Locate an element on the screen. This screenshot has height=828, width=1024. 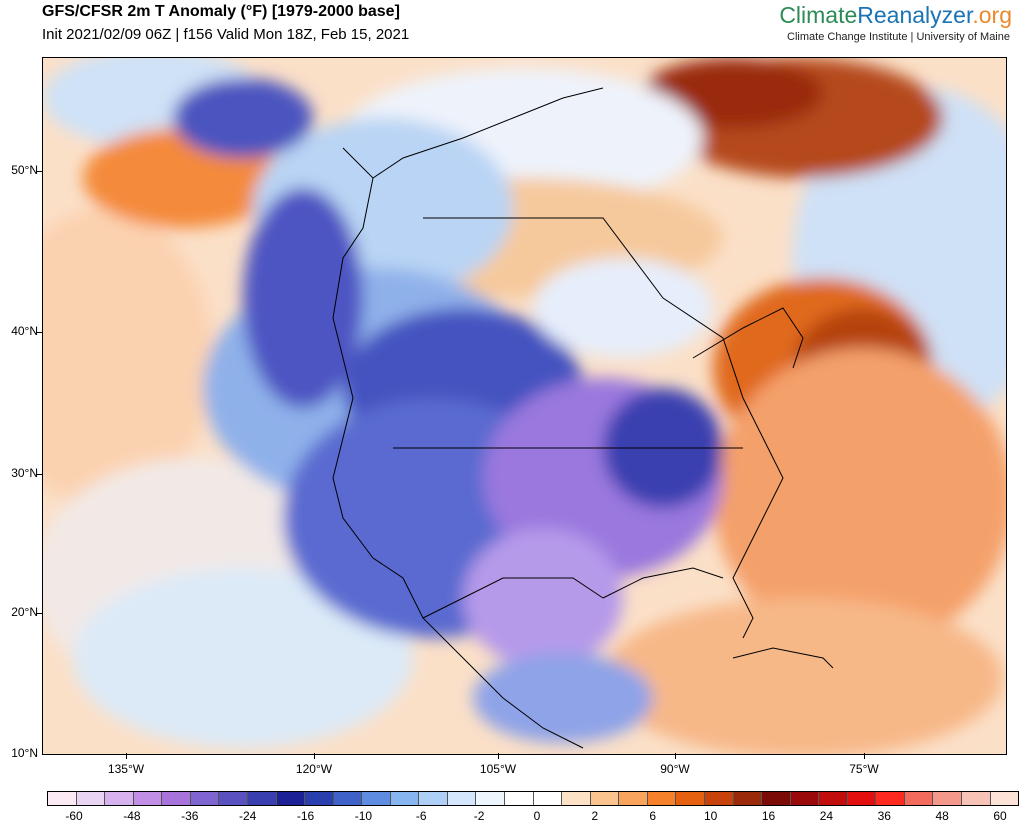
brand-part-climate: Climate is located at coordinates (818, 15).